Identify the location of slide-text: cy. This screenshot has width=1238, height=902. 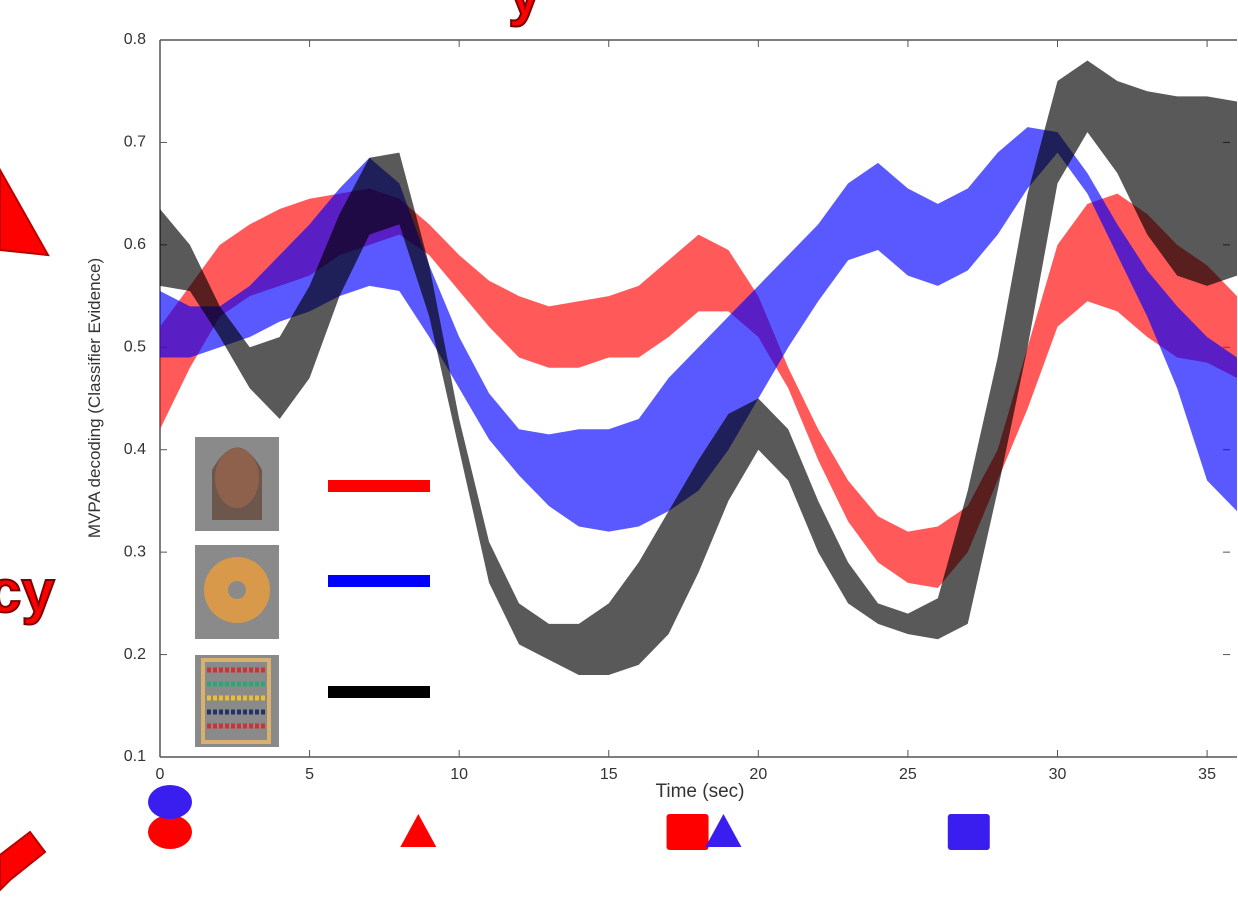
(27, 591).